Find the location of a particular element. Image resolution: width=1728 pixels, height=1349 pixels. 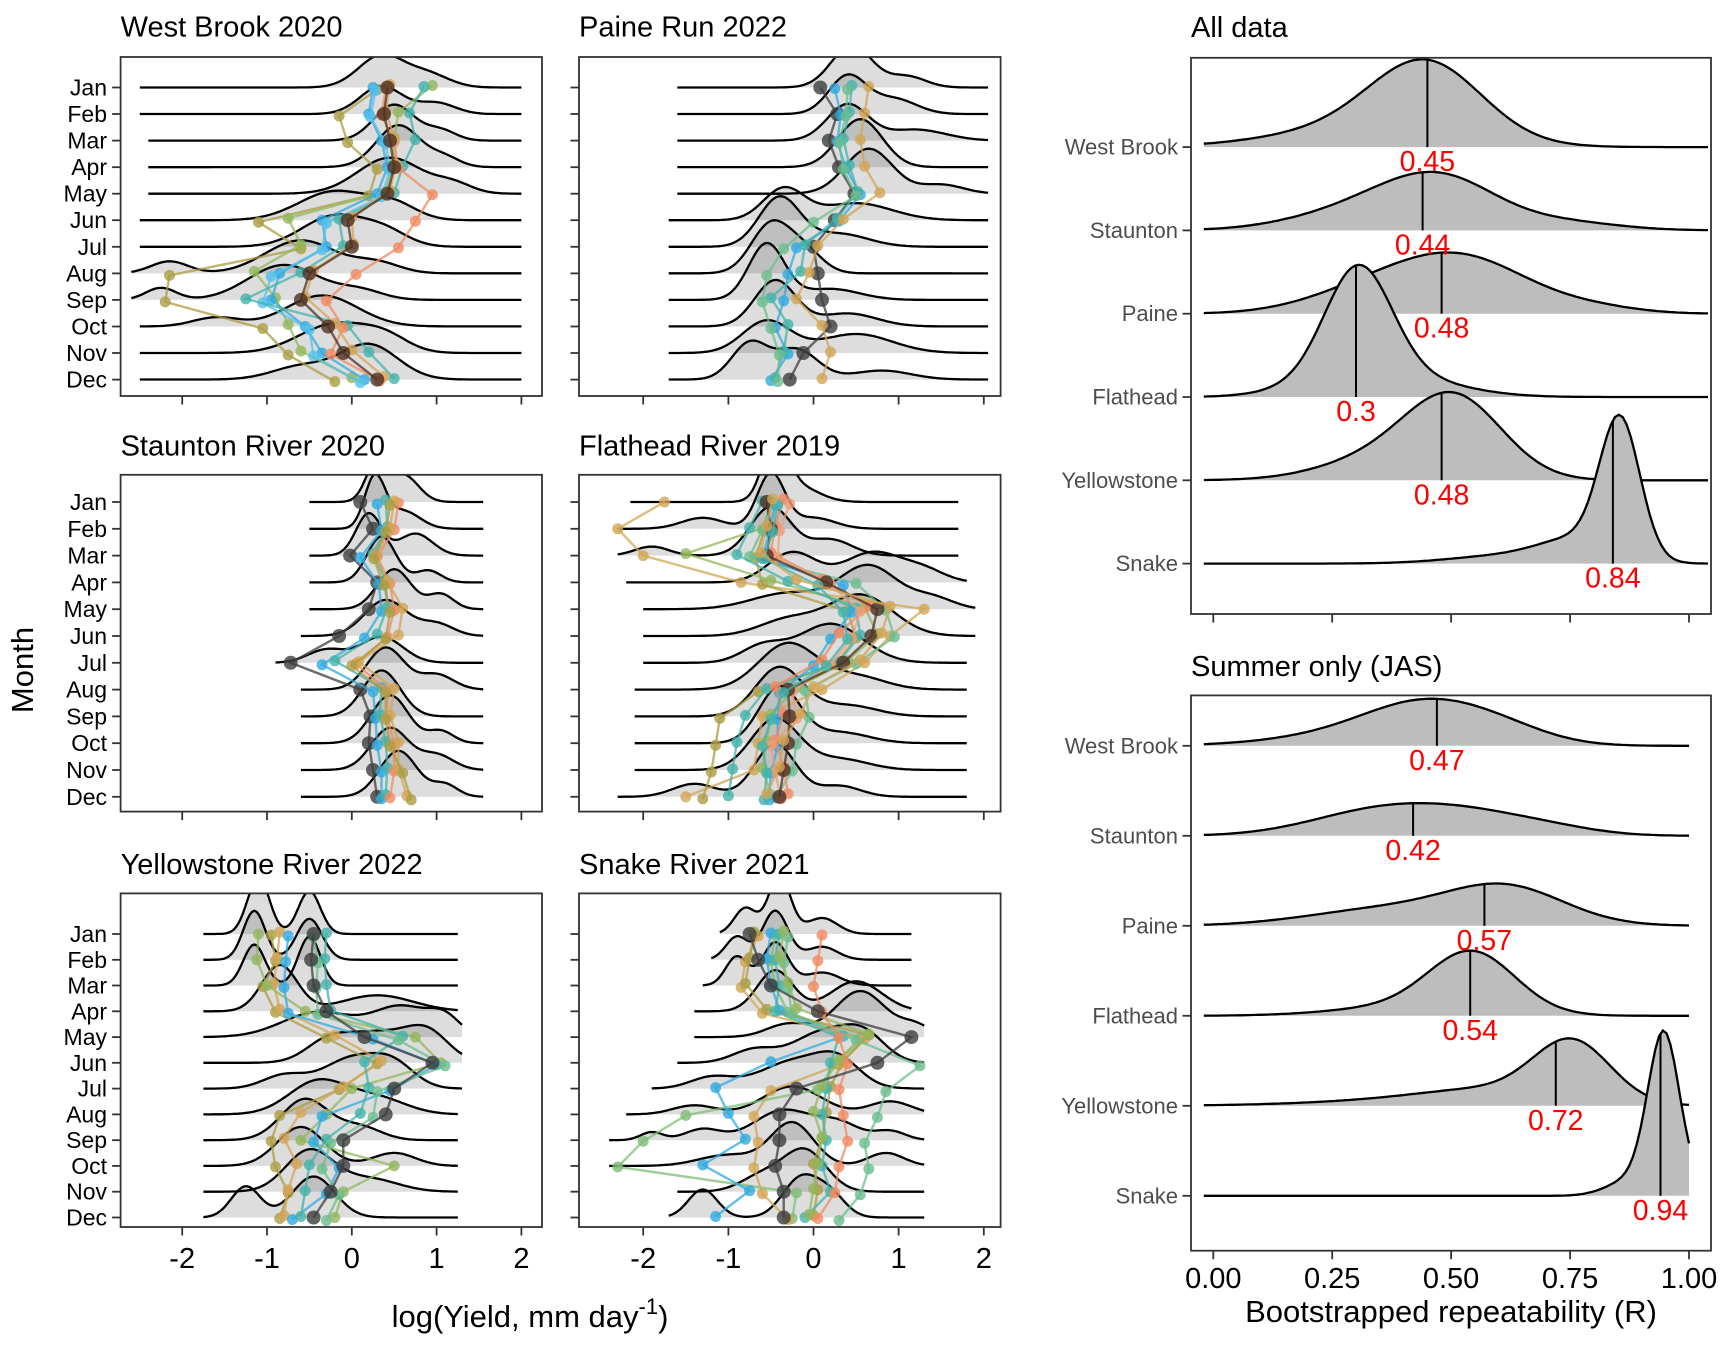

svg-text: 0.94 is located at coordinates (1661, 1211).